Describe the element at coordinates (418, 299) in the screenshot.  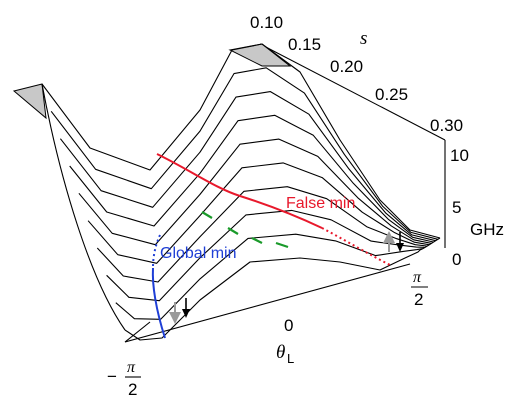
I see `theta-tick-2-den: 2` at that location.